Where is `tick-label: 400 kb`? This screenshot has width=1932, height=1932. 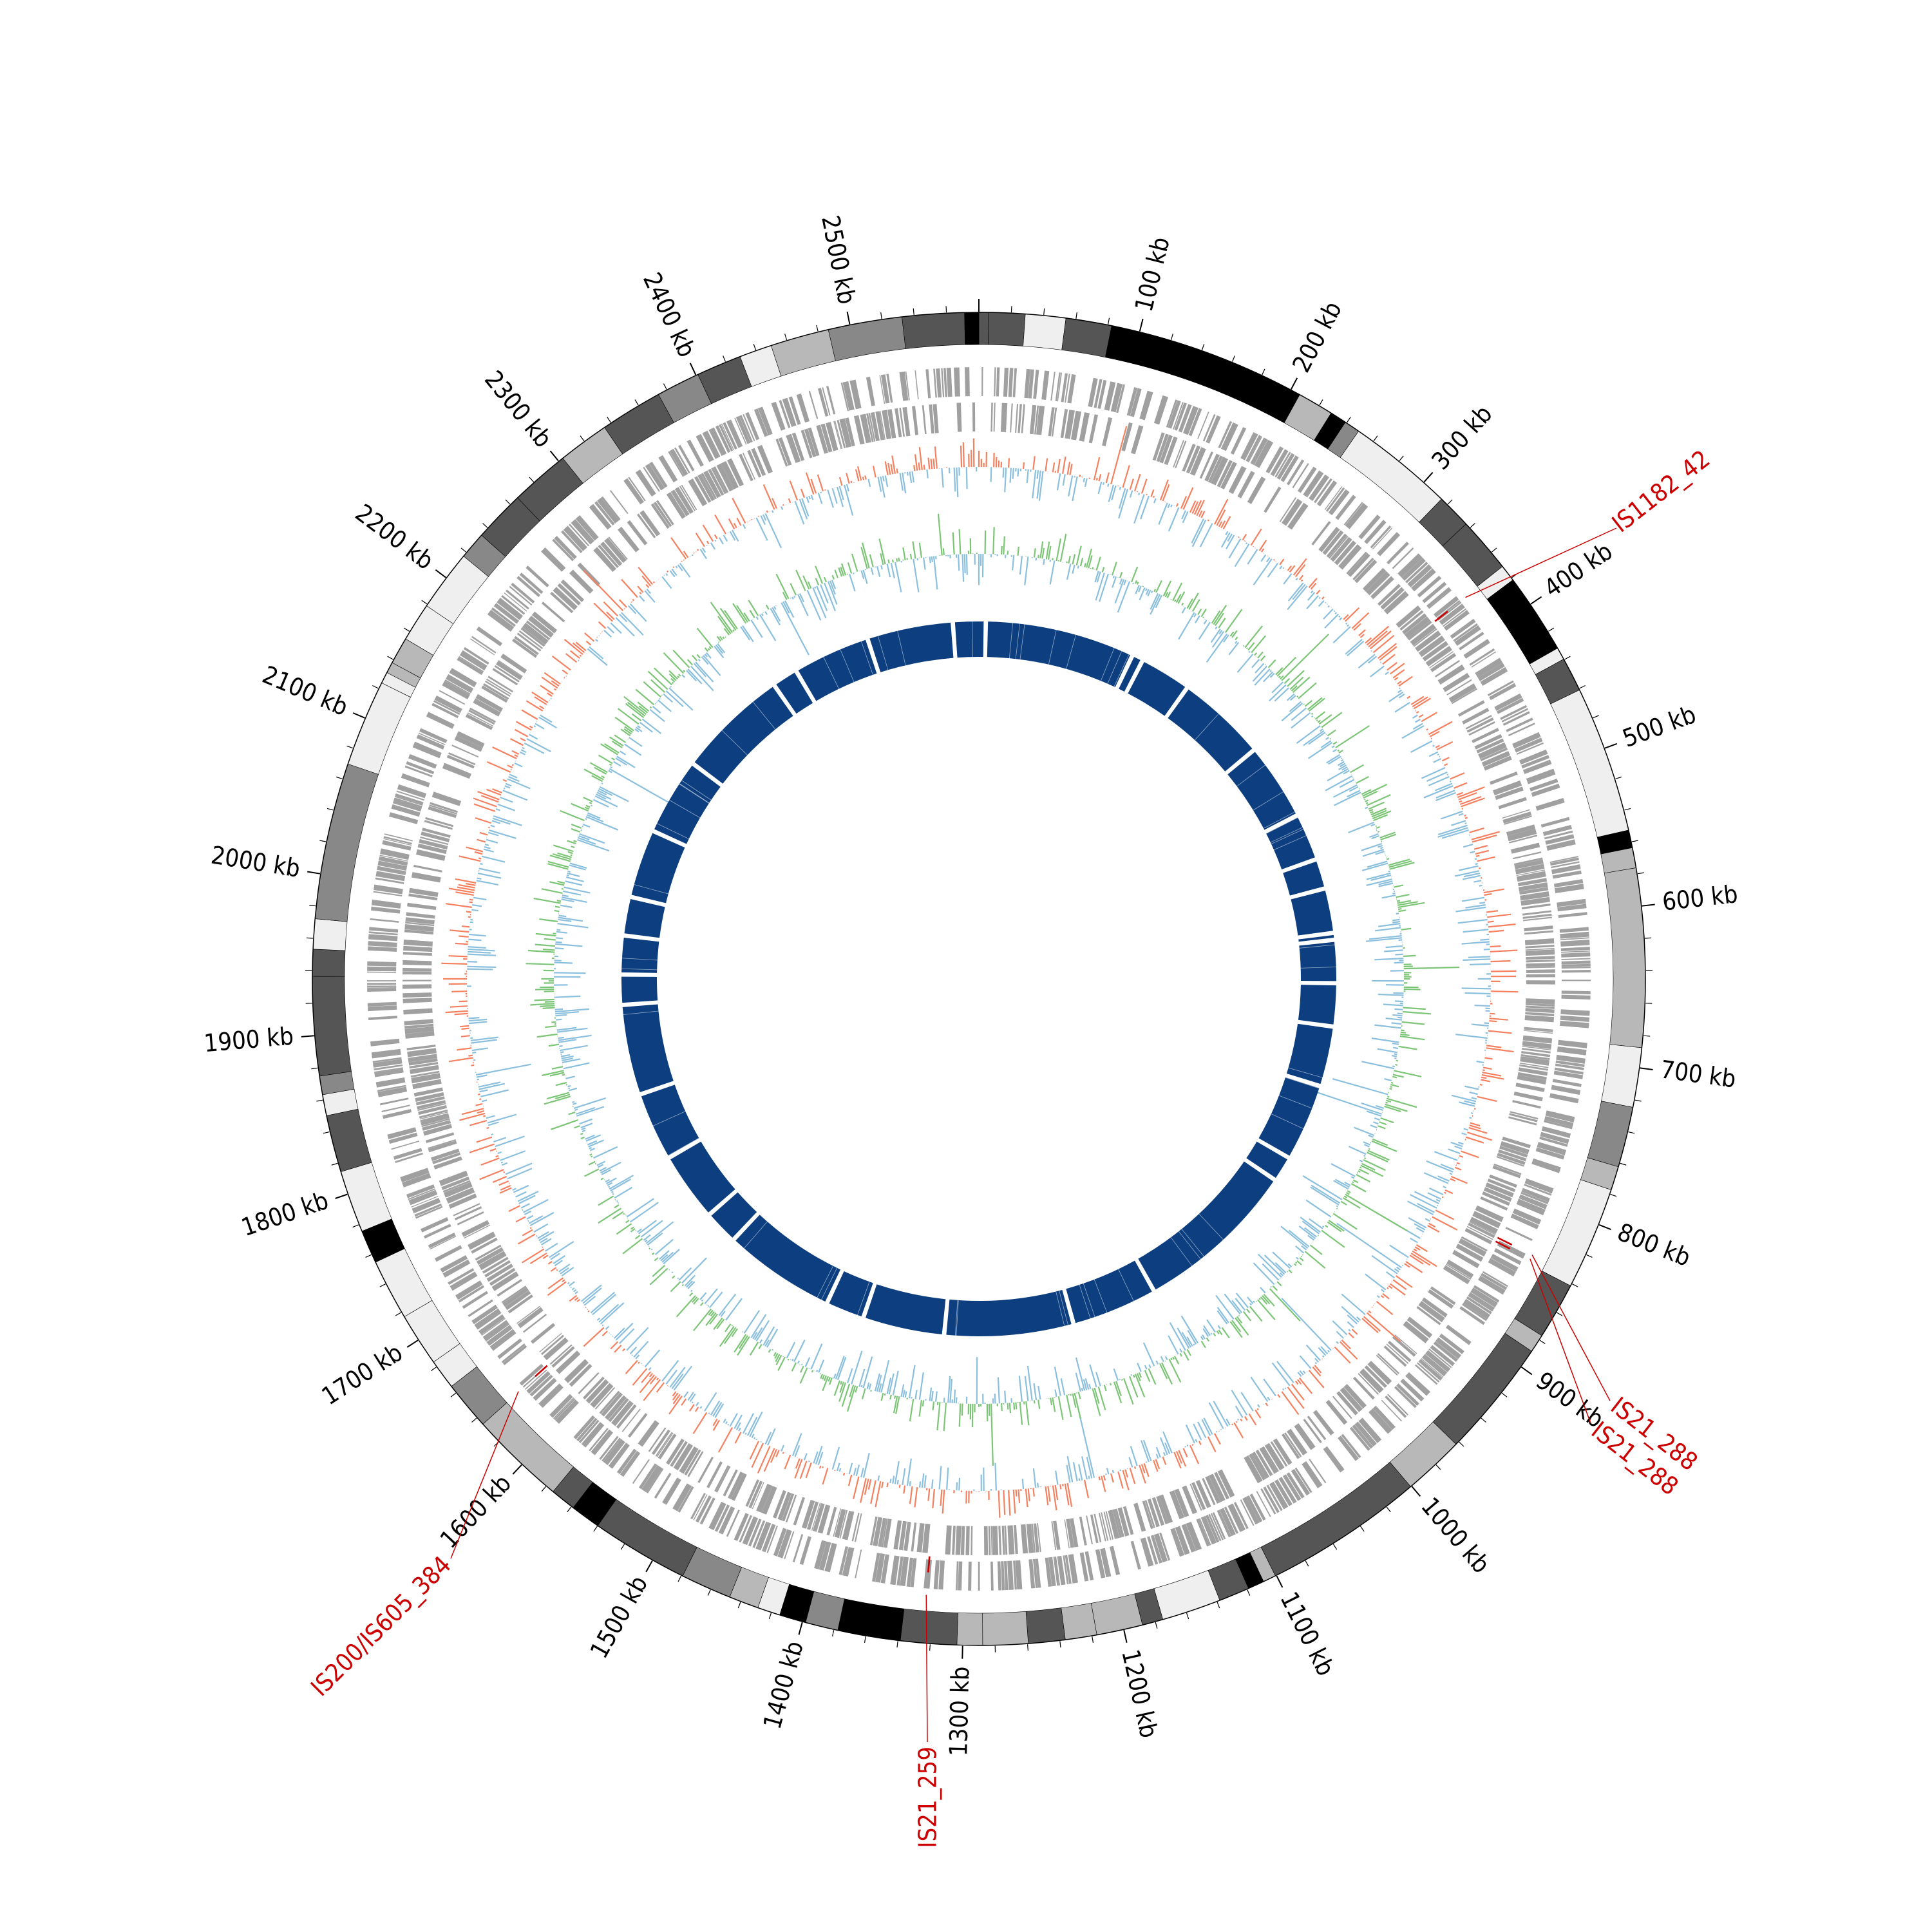
tick-label: 400 kb is located at coordinates (1578, 570).